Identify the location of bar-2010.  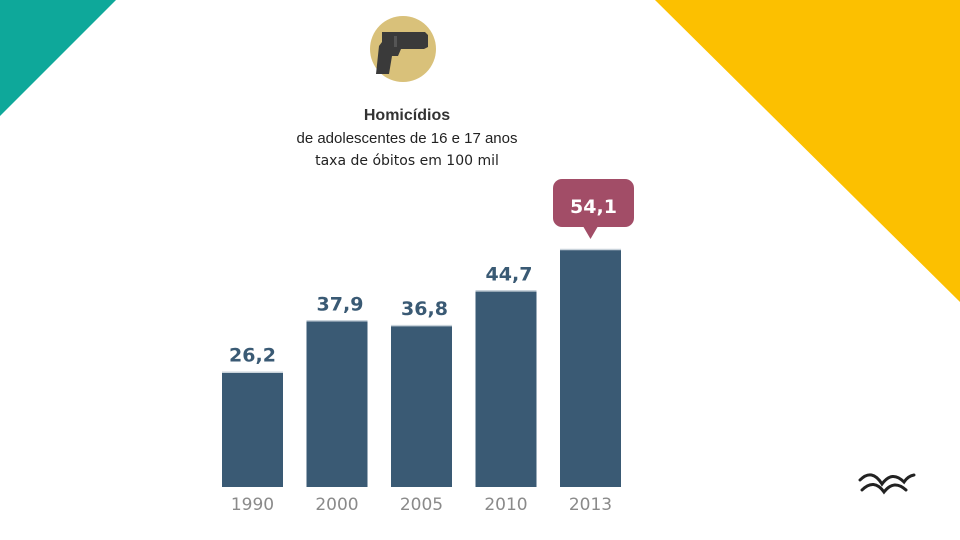
(506, 388).